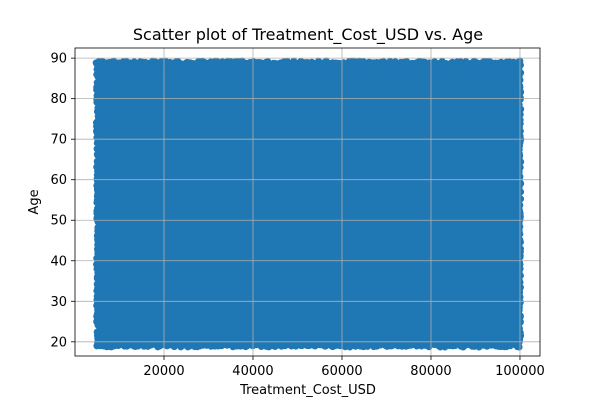 This screenshot has width=600, height=400. Describe the element at coordinates (58, 261) in the screenshot. I see `y-tick-label: 40` at that location.